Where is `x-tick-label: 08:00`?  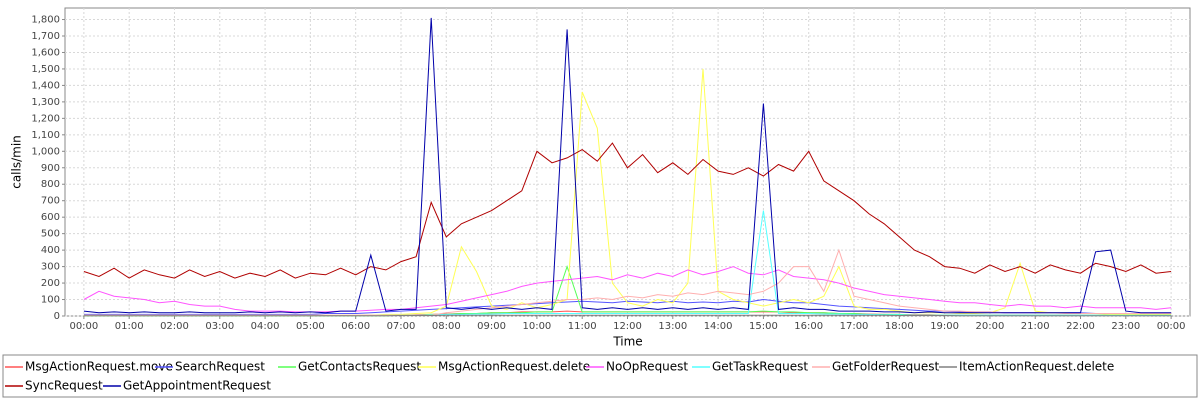
x-tick-label: 08:00 is located at coordinates (446, 326).